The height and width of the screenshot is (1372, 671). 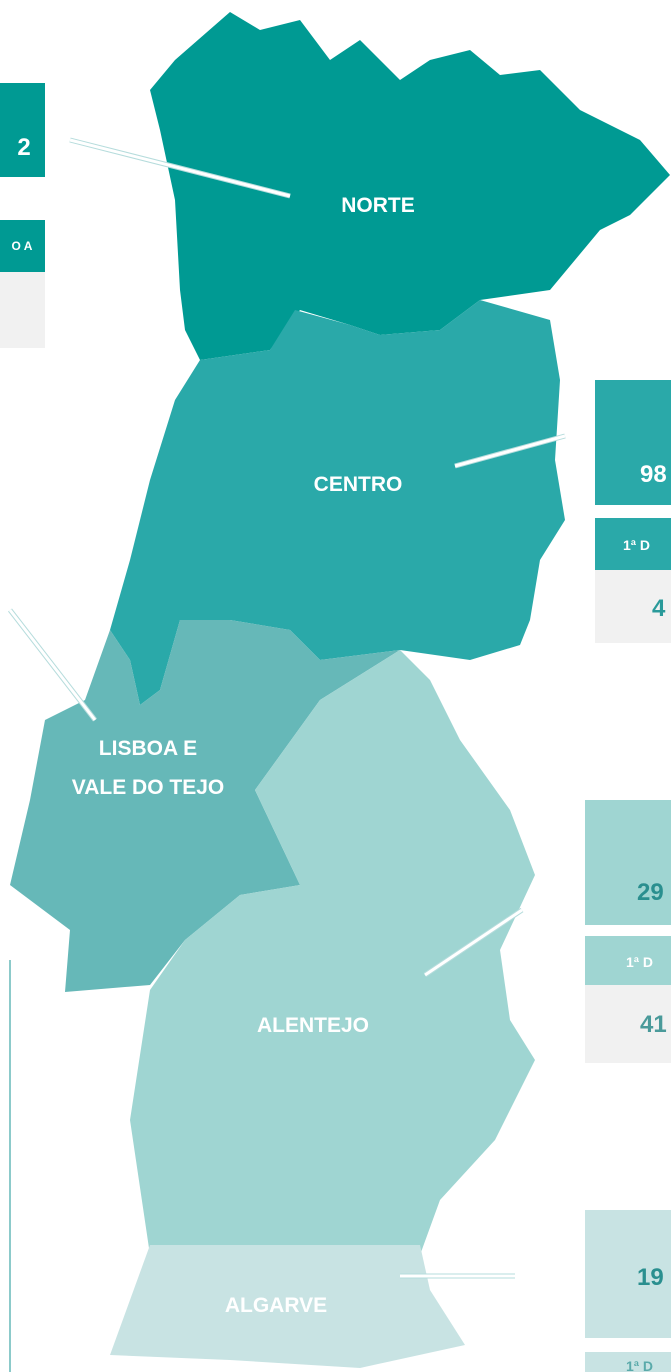 What do you see at coordinates (276, 1305) in the screenshot?
I see `region-label: ALGARVE` at bounding box center [276, 1305].